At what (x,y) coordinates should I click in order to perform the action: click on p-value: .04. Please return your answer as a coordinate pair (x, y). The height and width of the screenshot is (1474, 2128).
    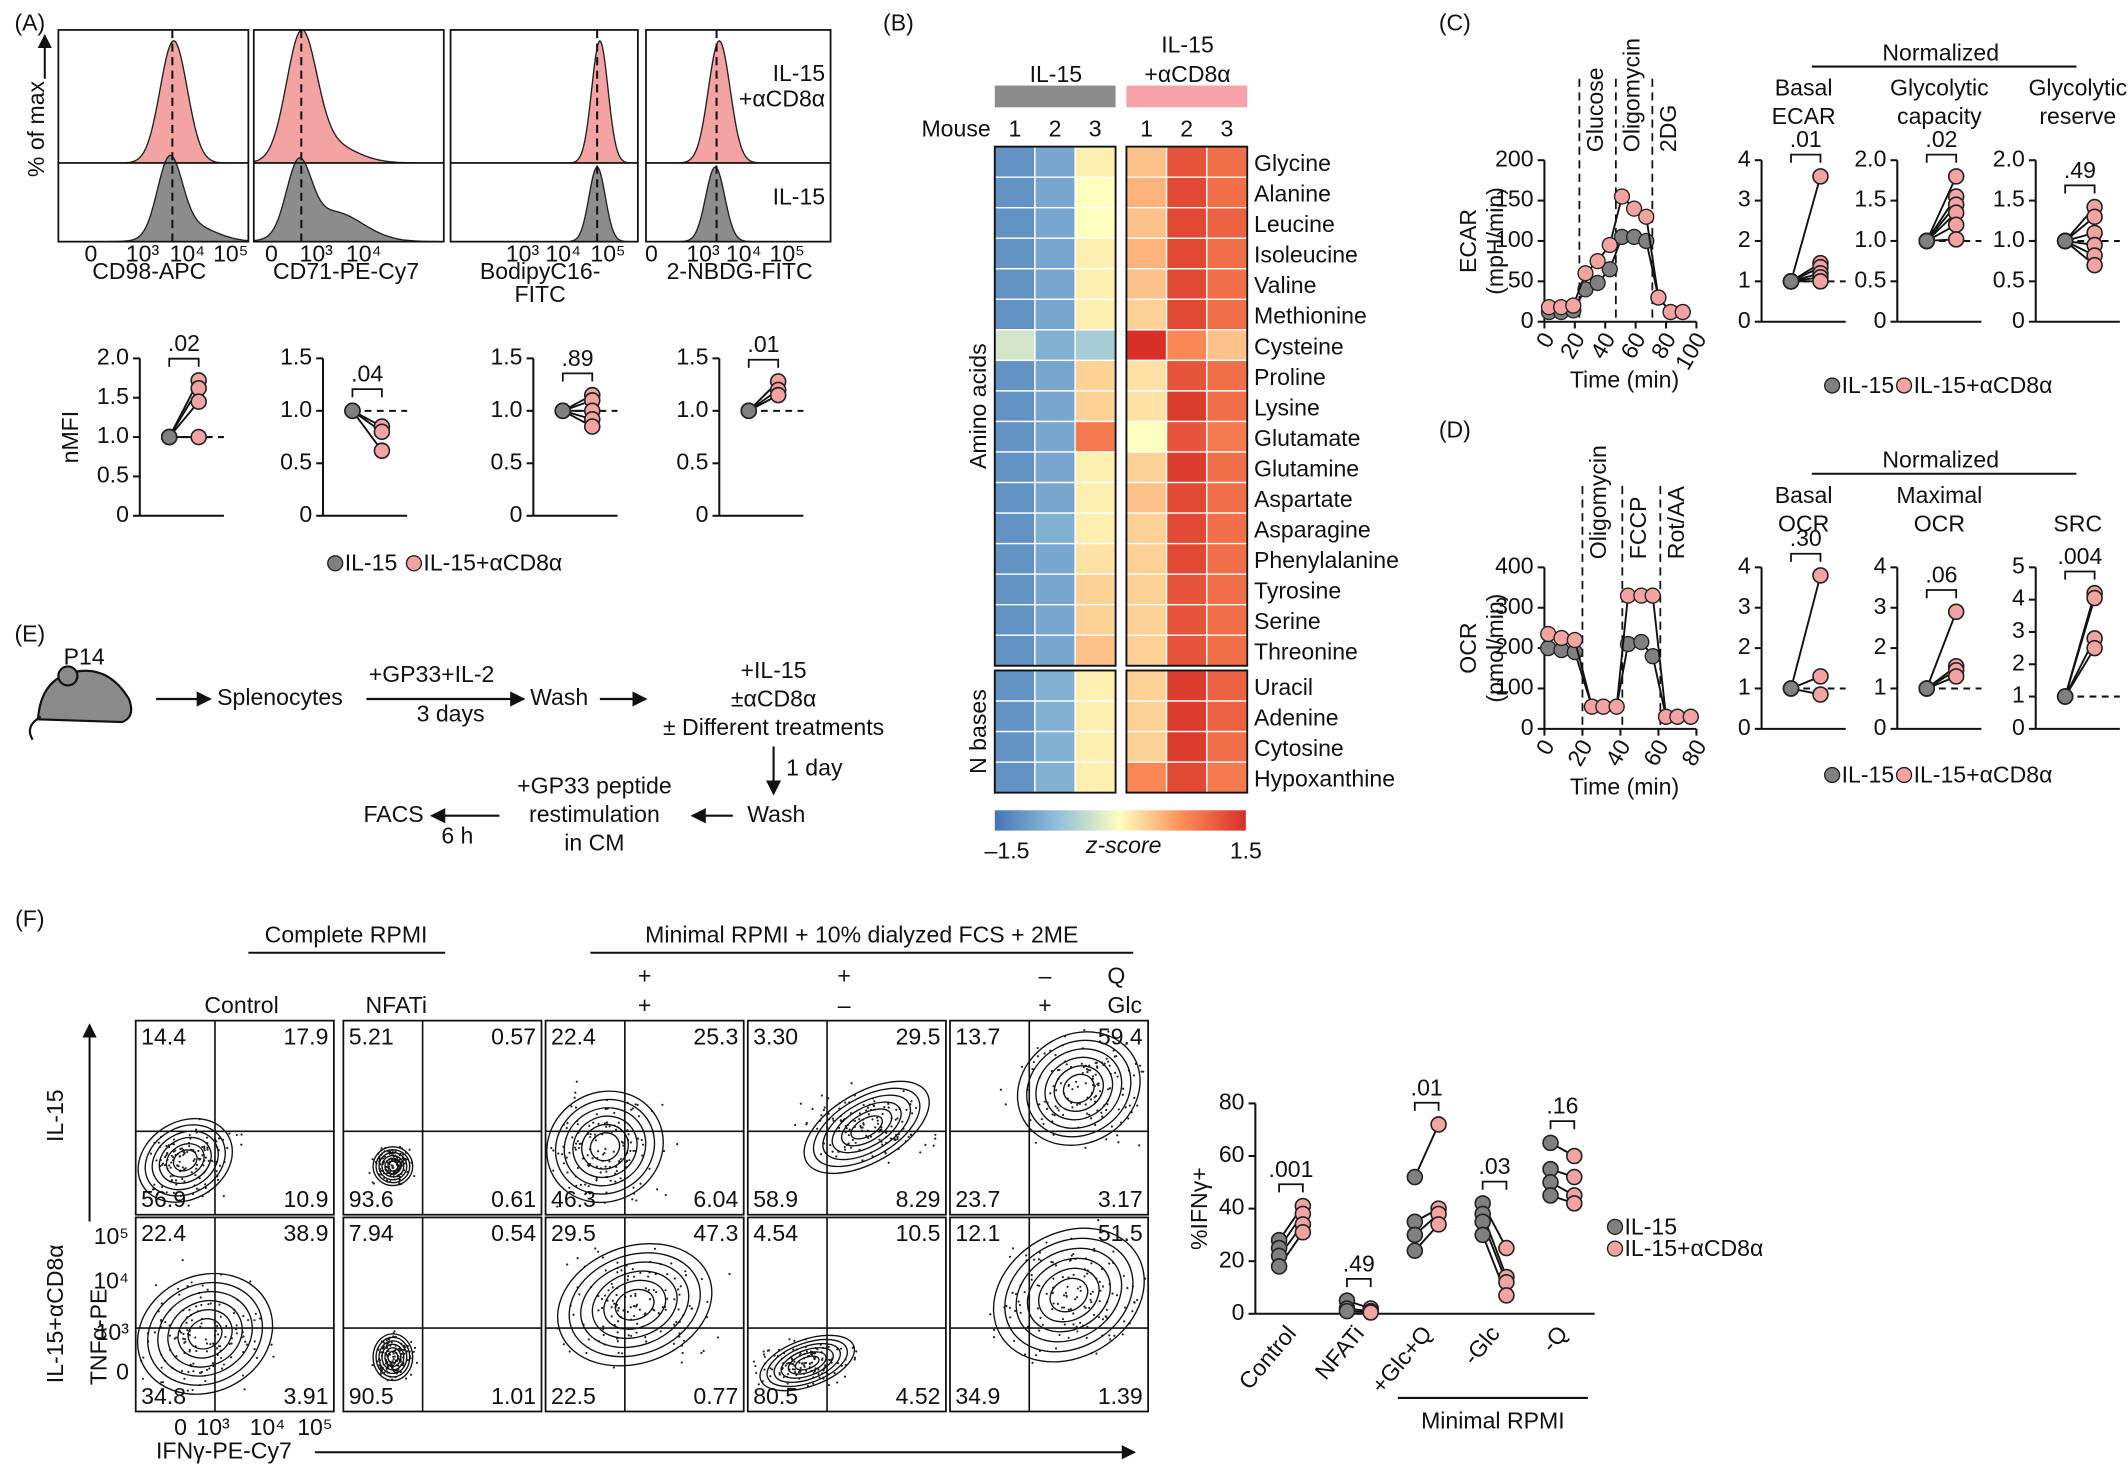
    Looking at the image, I should click on (367, 374).